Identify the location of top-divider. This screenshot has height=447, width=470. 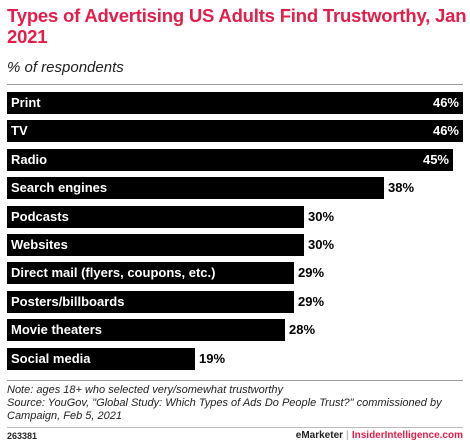
(235, 84).